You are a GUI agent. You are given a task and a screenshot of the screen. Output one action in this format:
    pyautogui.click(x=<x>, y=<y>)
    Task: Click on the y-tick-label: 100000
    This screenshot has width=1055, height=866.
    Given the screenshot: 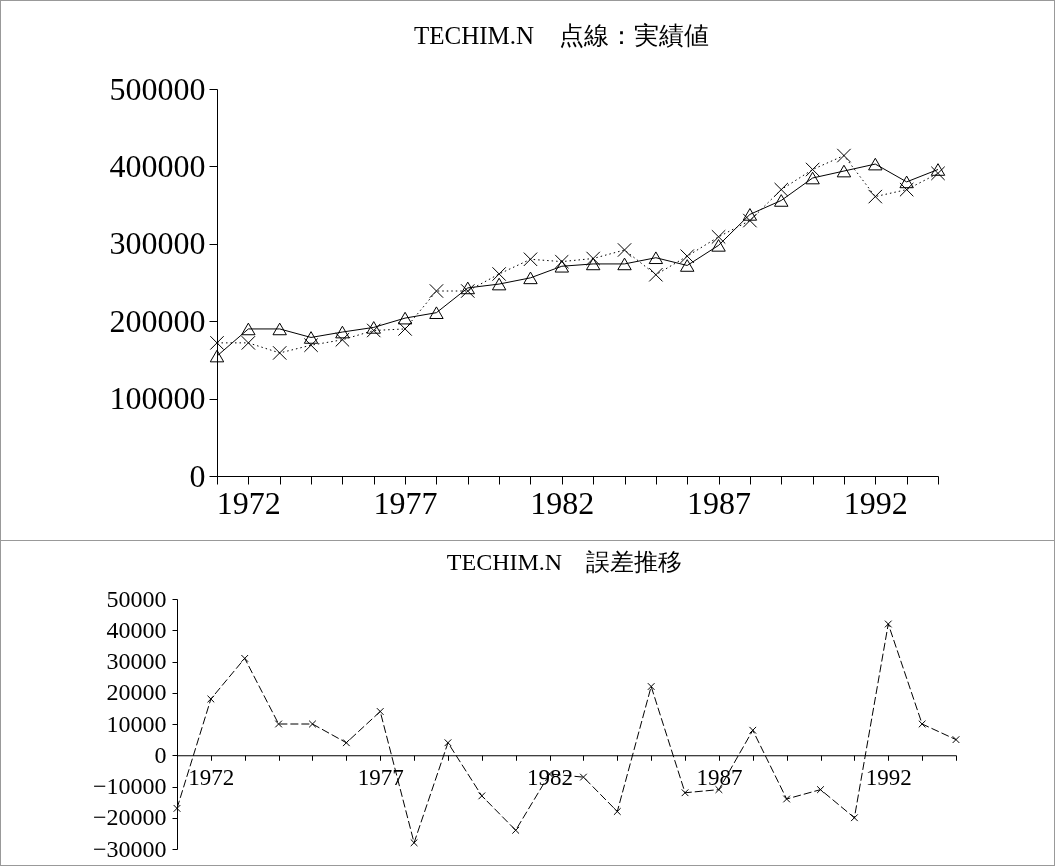 What is the action you would take?
    pyautogui.click(x=157, y=398)
    